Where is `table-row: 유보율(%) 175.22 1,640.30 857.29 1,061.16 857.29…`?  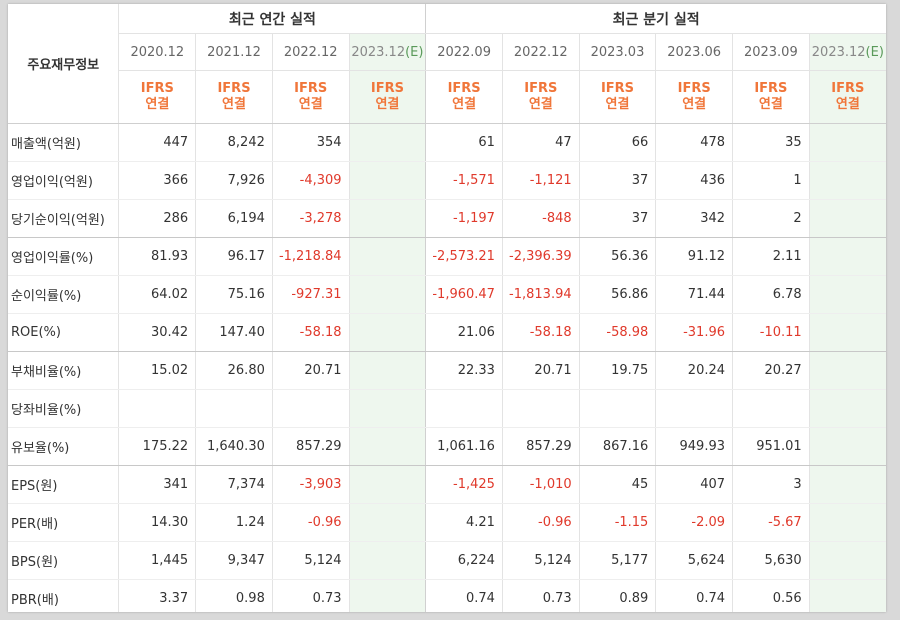 table-row: 유보율(%) 175.22 1,640.30 857.29 1,061.16 857.29… is located at coordinates (447, 446).